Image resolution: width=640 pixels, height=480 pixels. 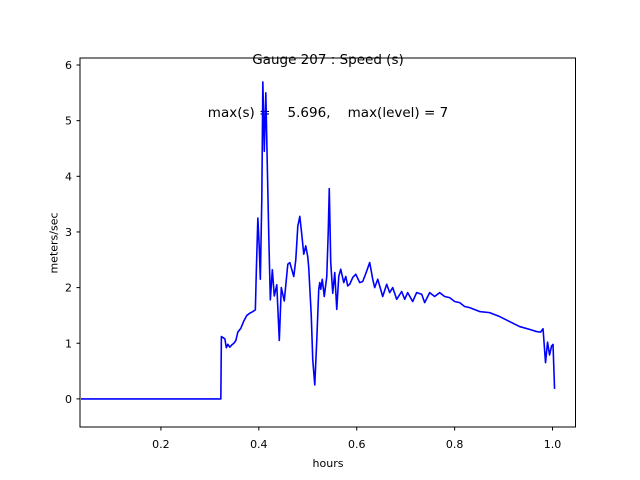 I want to click on y-tick-label: 4, so click(x=68, y=176).